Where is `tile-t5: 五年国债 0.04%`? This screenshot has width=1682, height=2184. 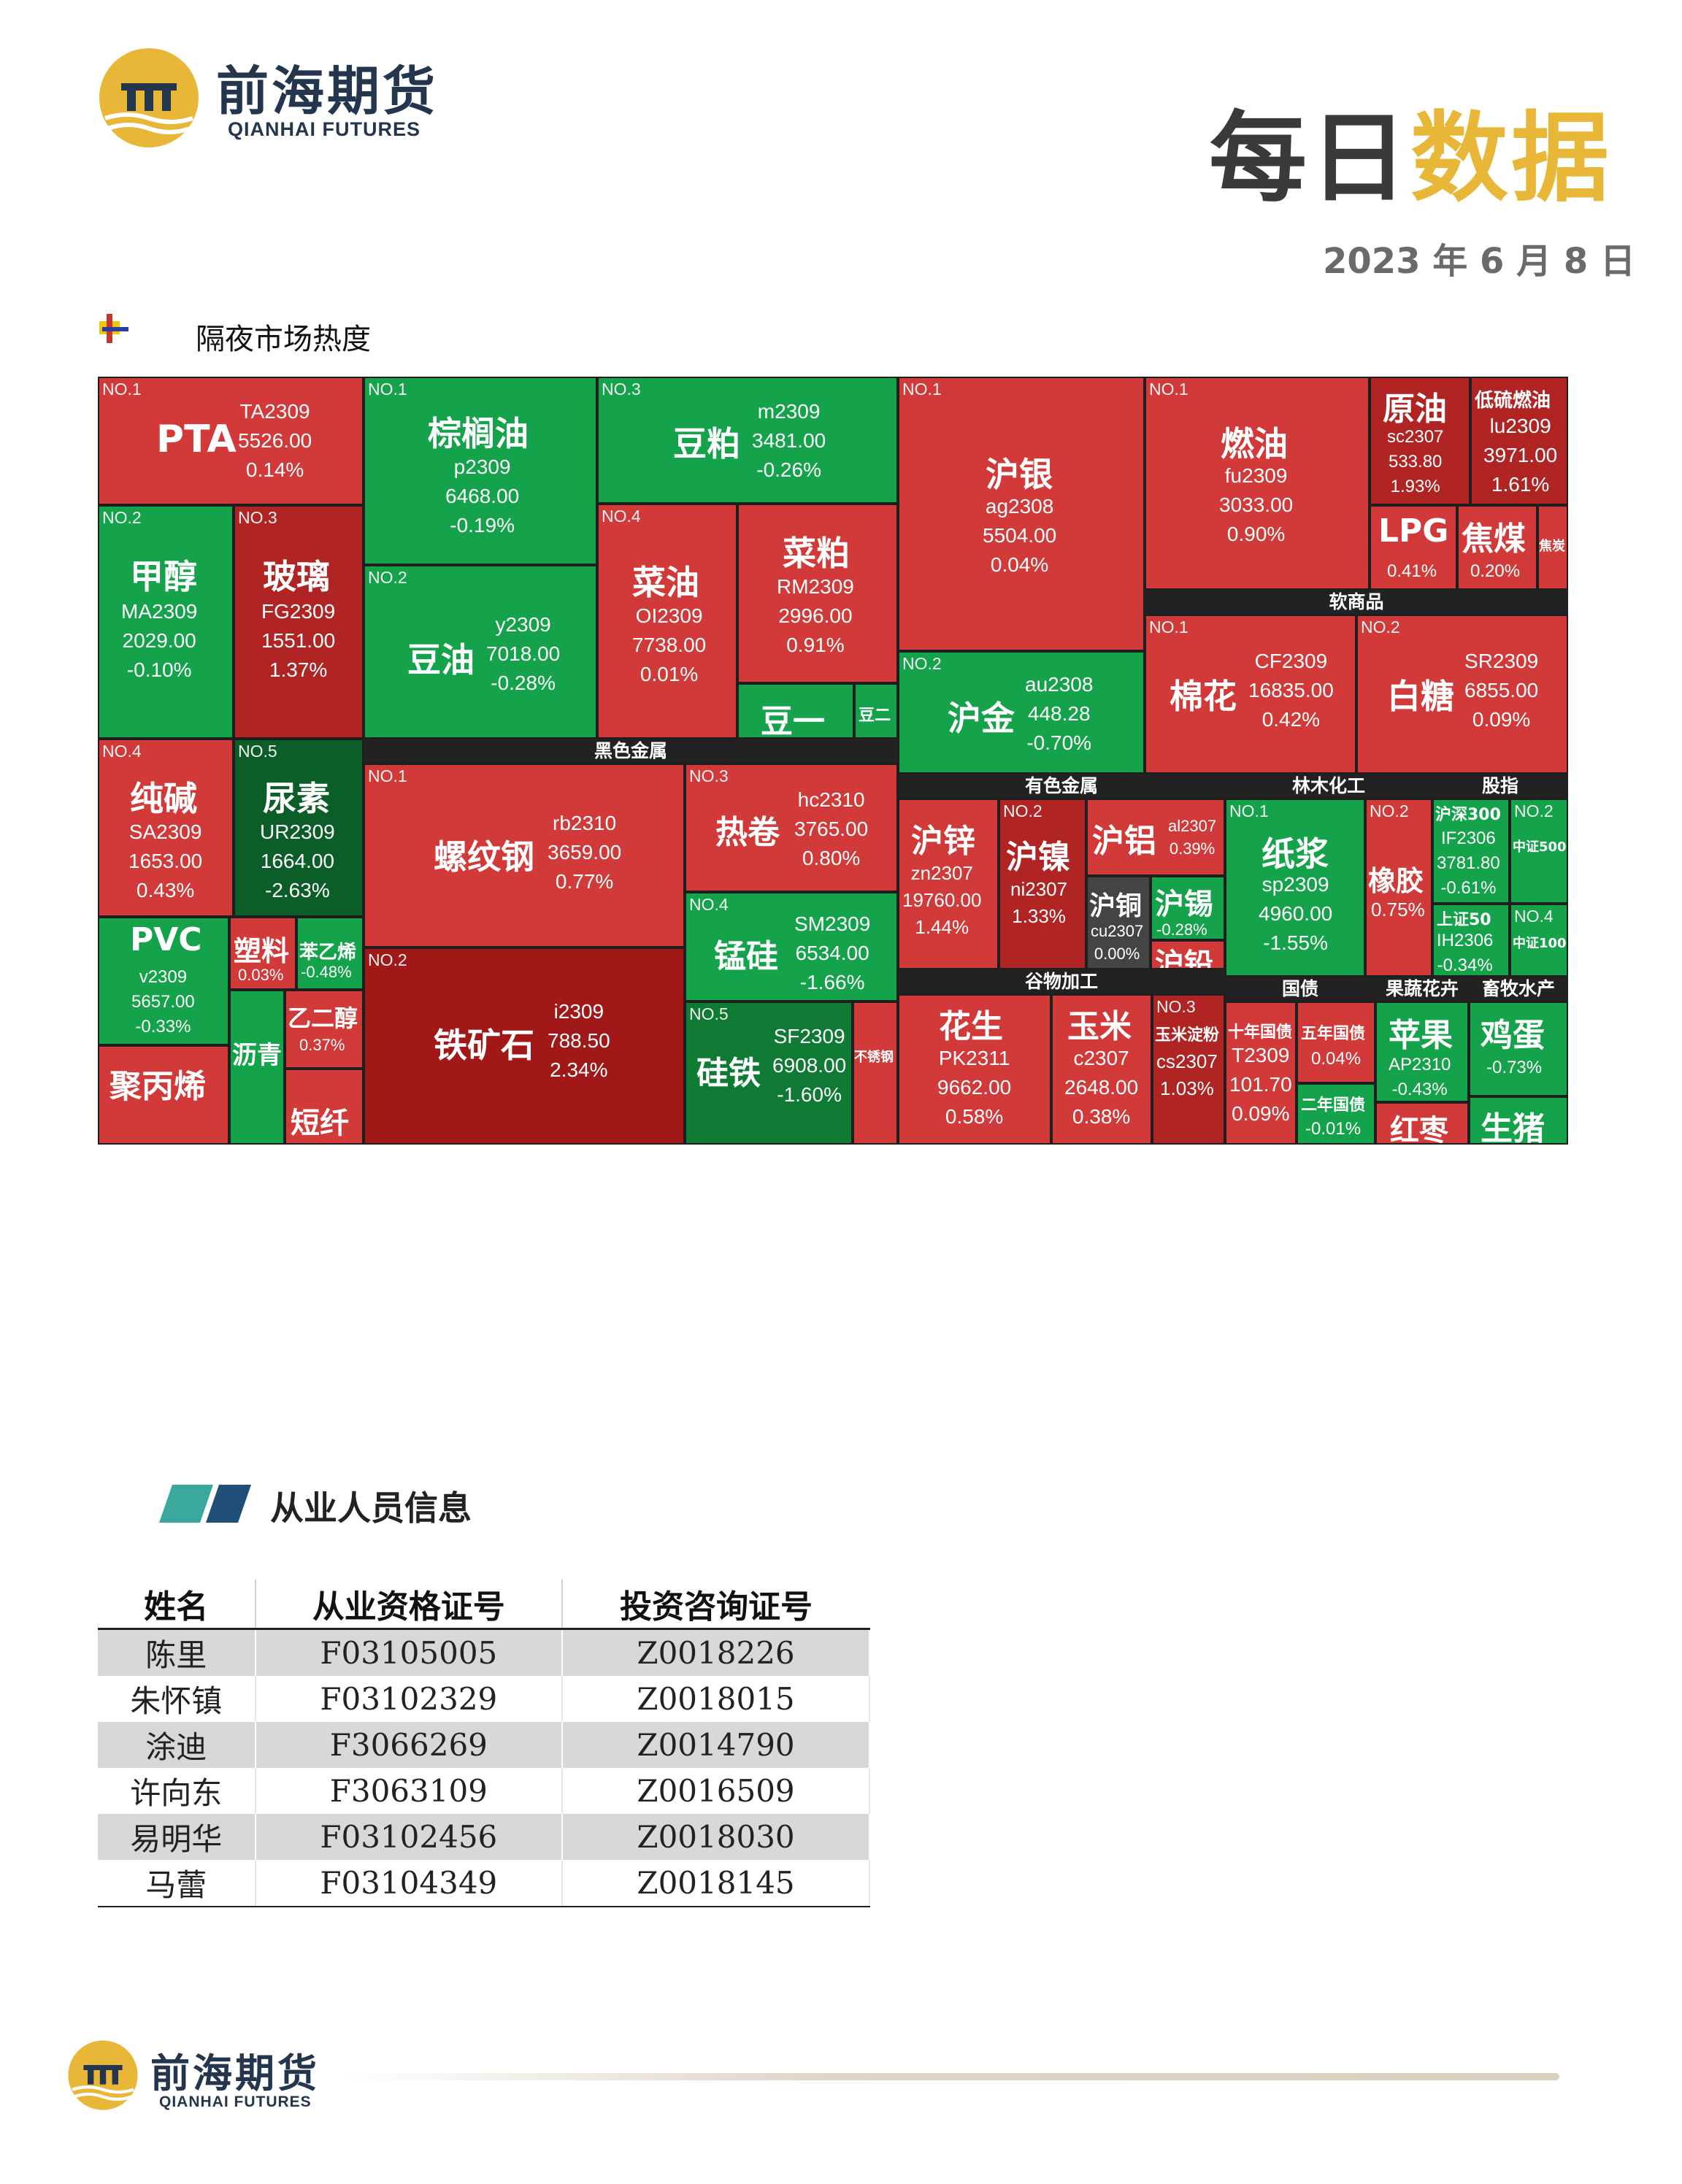 tile-t5: 五年国债 0.04% is located at coordinates (1336, 1042).